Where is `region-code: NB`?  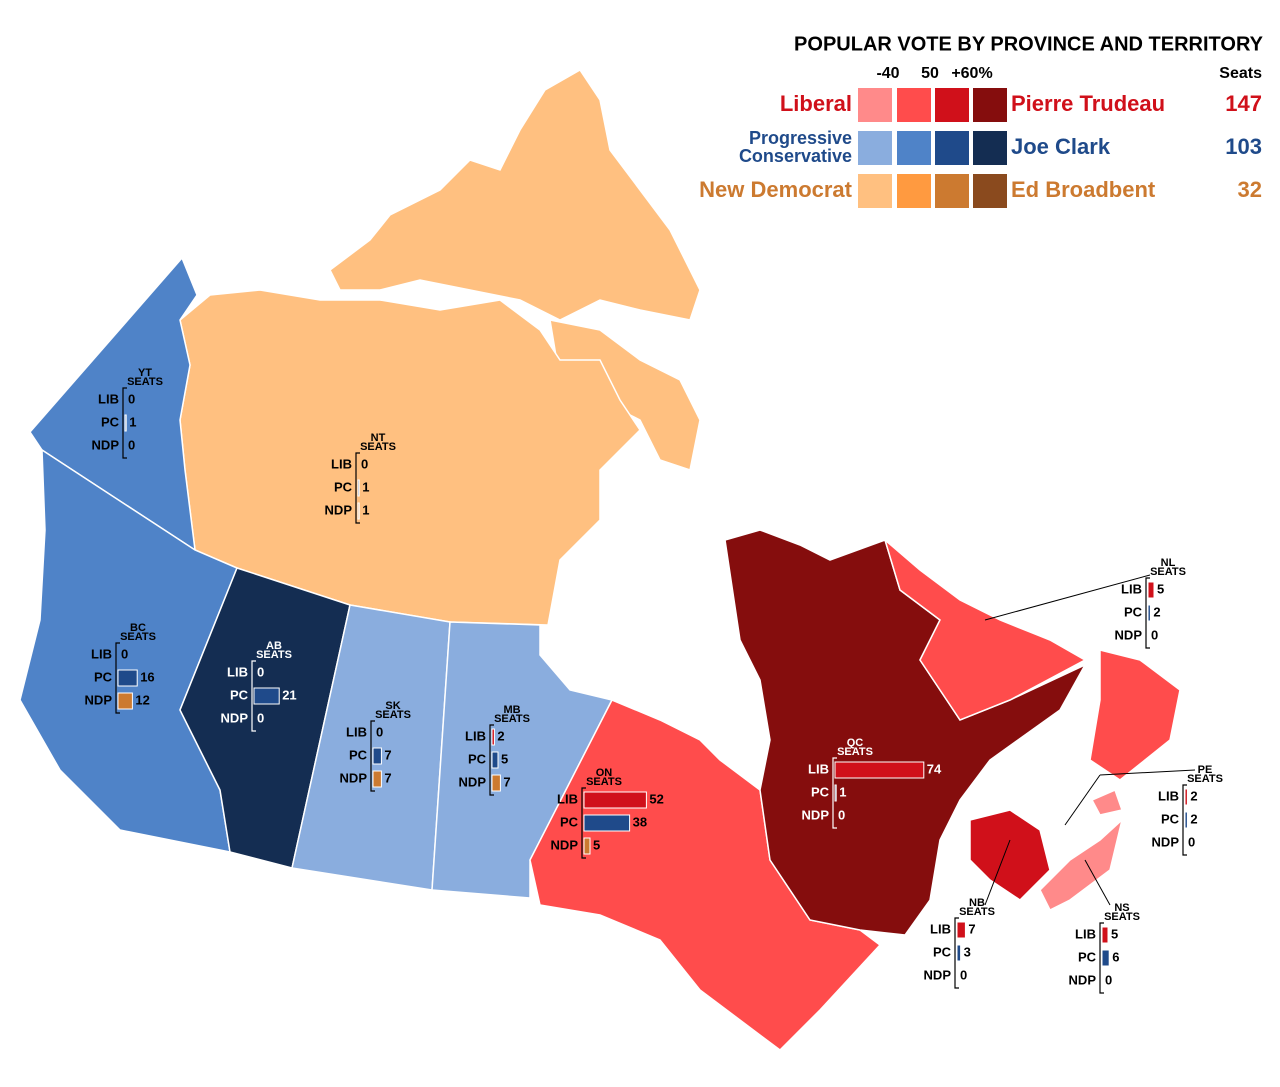
region-code: NB is located at coordinates (977, 903).